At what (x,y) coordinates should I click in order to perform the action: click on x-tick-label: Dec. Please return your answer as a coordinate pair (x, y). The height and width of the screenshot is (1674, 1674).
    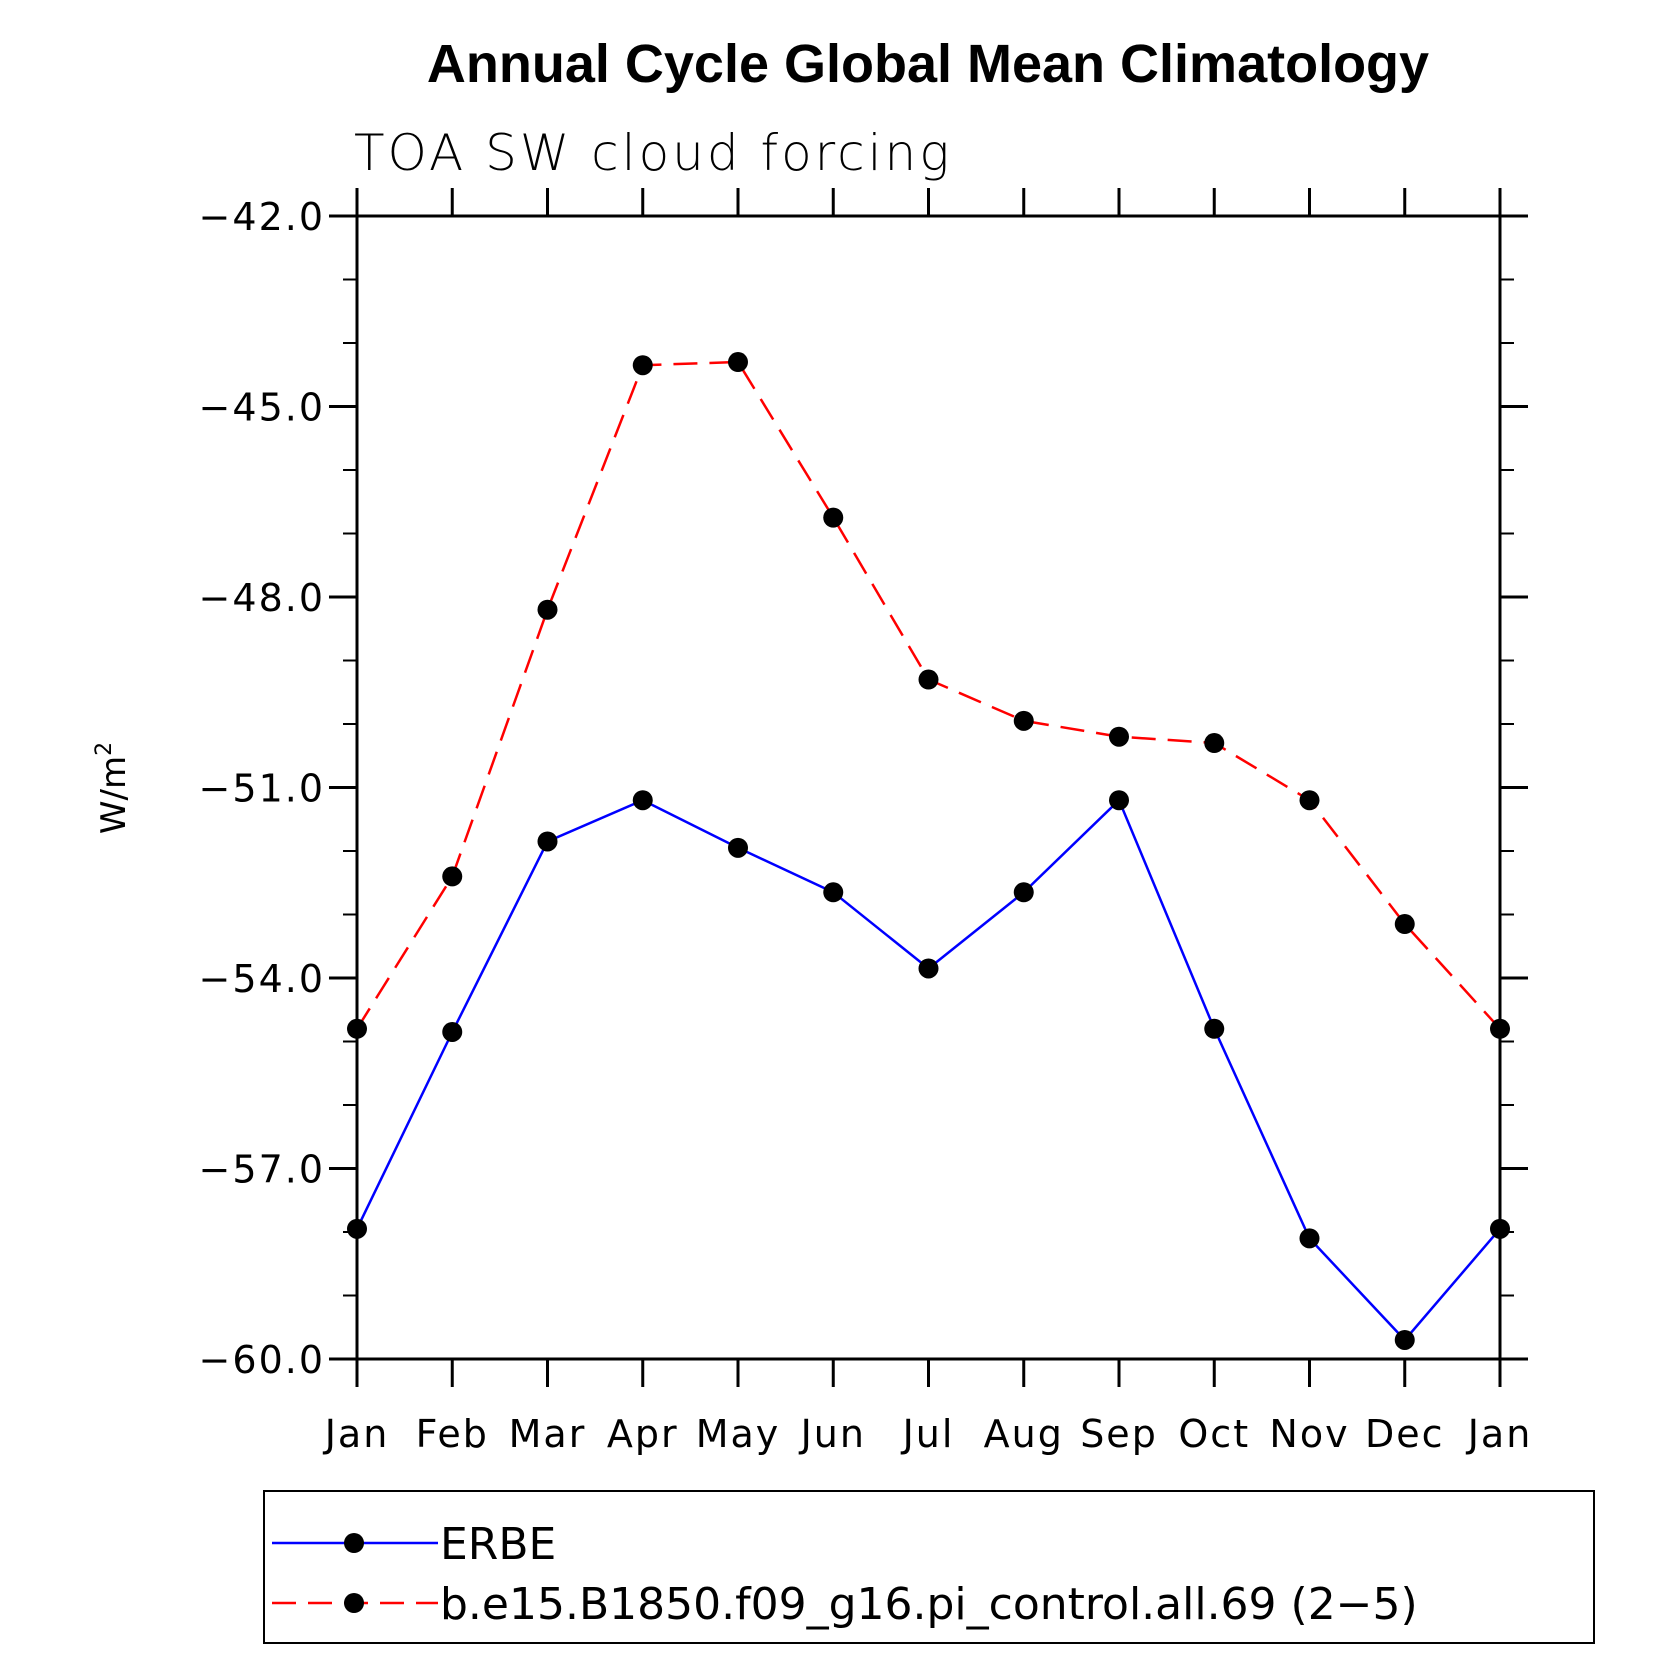
    Looking at the image, I should click on (1405, 1434).